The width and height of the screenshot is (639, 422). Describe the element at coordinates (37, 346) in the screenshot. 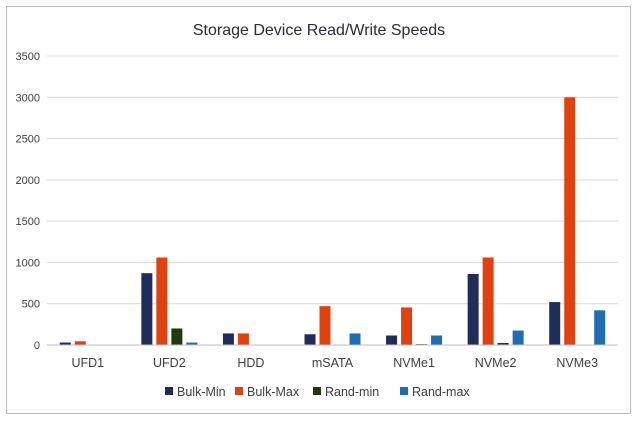

I see `y-tick-label: 0` at that location.